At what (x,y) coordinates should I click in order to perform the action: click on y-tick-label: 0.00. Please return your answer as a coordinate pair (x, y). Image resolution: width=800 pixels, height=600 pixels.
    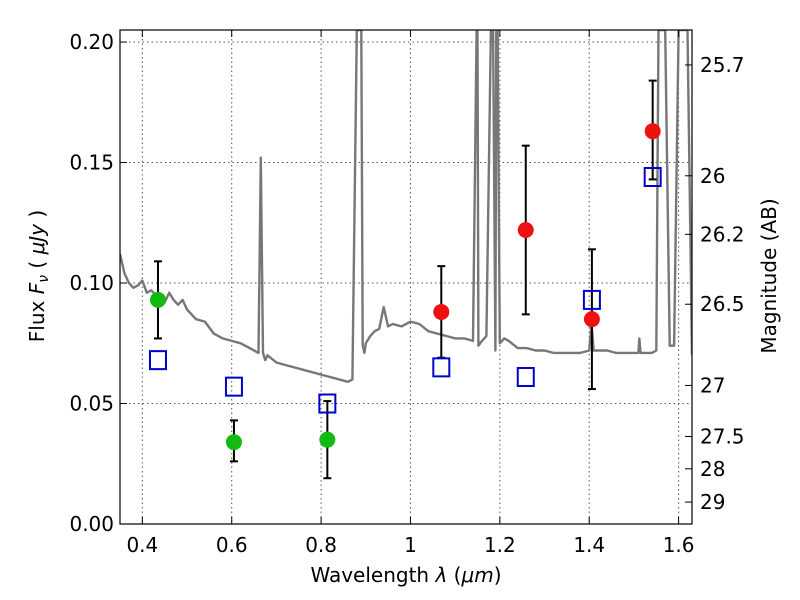
    Looking at the image, I should click on (91, 524).